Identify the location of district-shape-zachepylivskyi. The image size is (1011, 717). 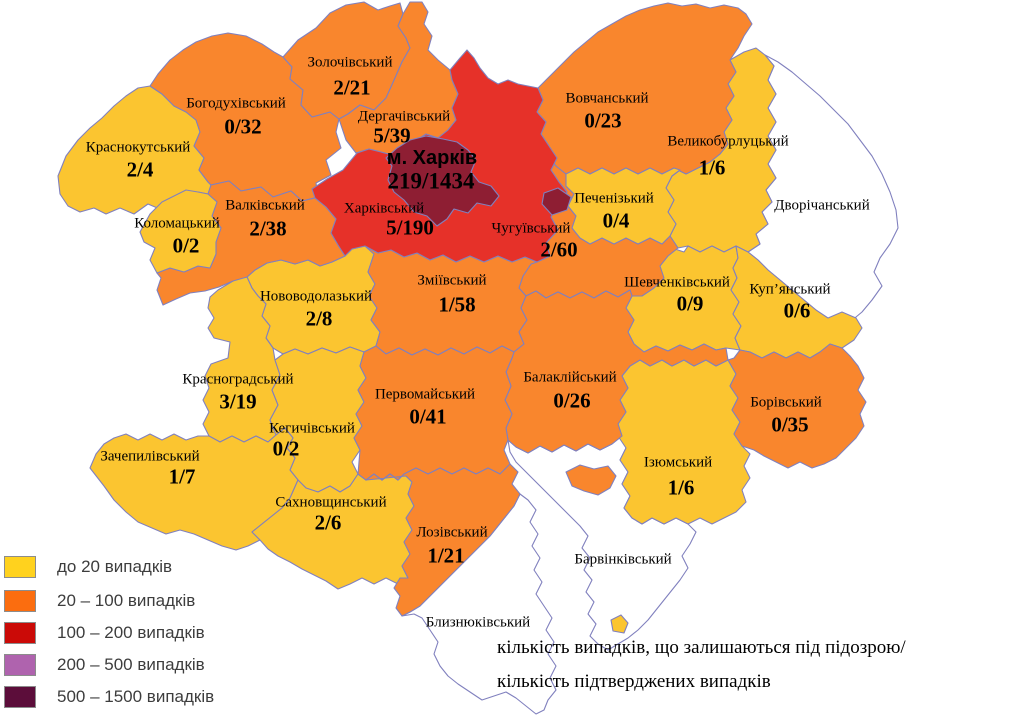
(194, 489).